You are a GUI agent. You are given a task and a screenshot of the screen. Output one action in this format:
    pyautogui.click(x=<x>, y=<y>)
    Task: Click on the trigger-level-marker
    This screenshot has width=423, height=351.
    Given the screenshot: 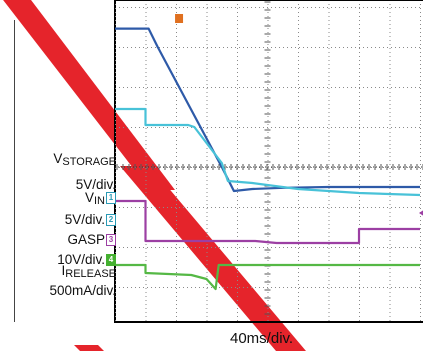 What is the action you would take?
    pyautogui.click(x=421, y=213)
    